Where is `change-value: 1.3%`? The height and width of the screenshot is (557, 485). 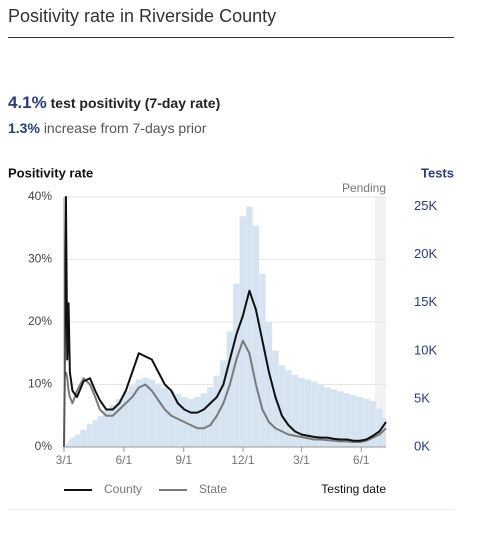 change-value: 1.3% is located at coordinates (24, 128).